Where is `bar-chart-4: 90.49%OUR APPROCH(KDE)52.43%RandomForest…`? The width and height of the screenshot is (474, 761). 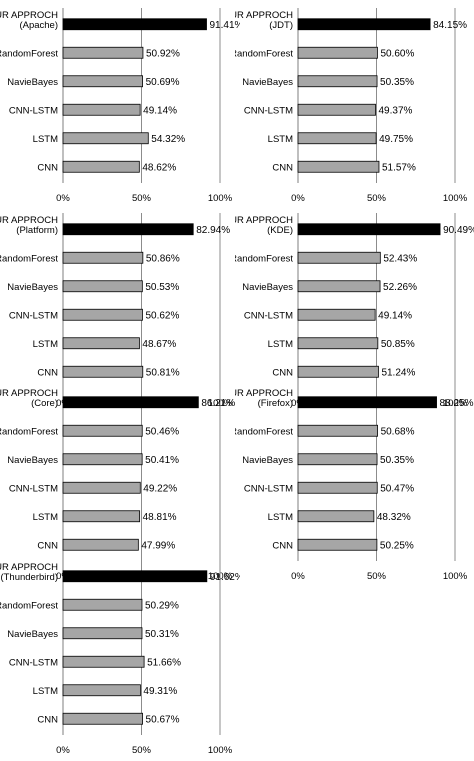
bar-chart-4: 90.49%OUR APPROCH(KDE)52.43%RandomForest… is located at coordinates (354, 311).